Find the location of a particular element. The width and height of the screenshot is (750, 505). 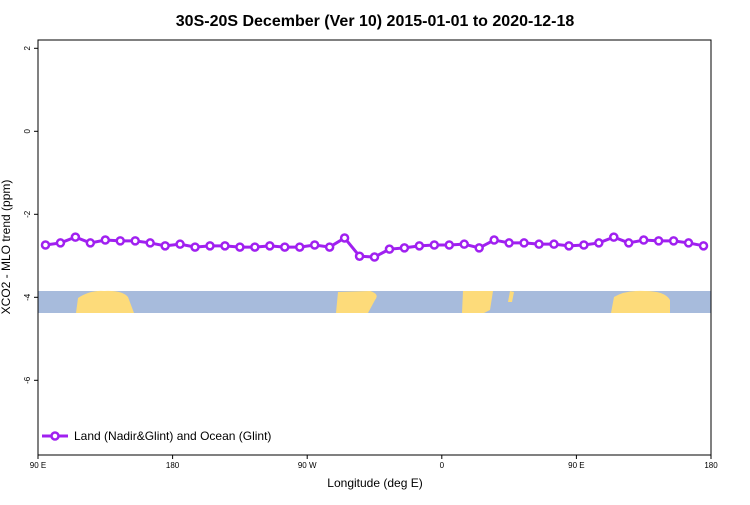

x-tick-label: 0 is located at coordinates (442, 465).